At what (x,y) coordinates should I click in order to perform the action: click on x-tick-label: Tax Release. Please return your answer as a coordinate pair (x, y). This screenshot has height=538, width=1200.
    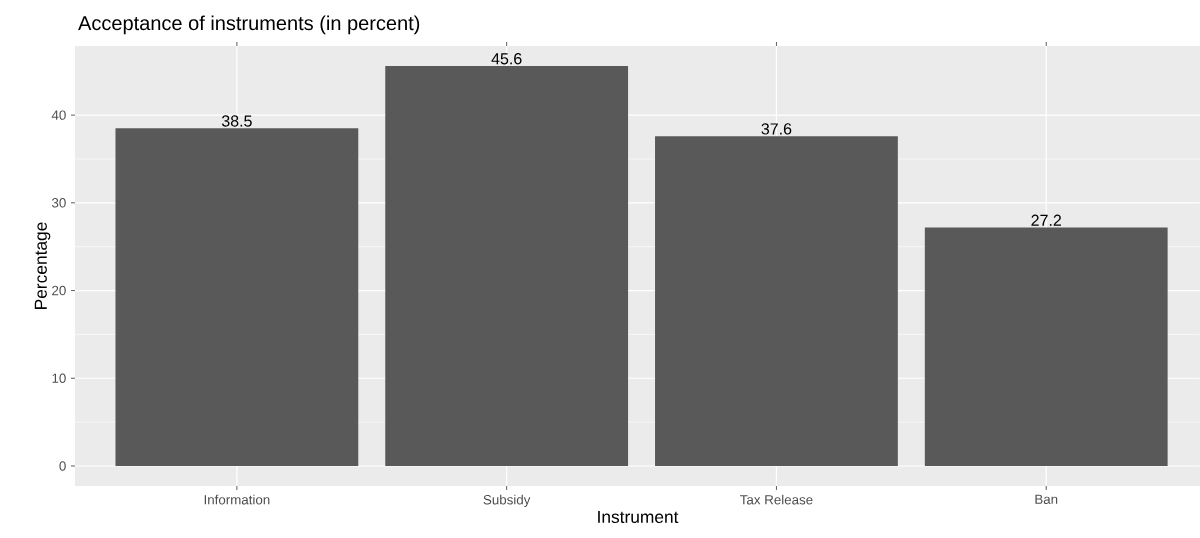
    Looking at the image, I should click on (776, 499).